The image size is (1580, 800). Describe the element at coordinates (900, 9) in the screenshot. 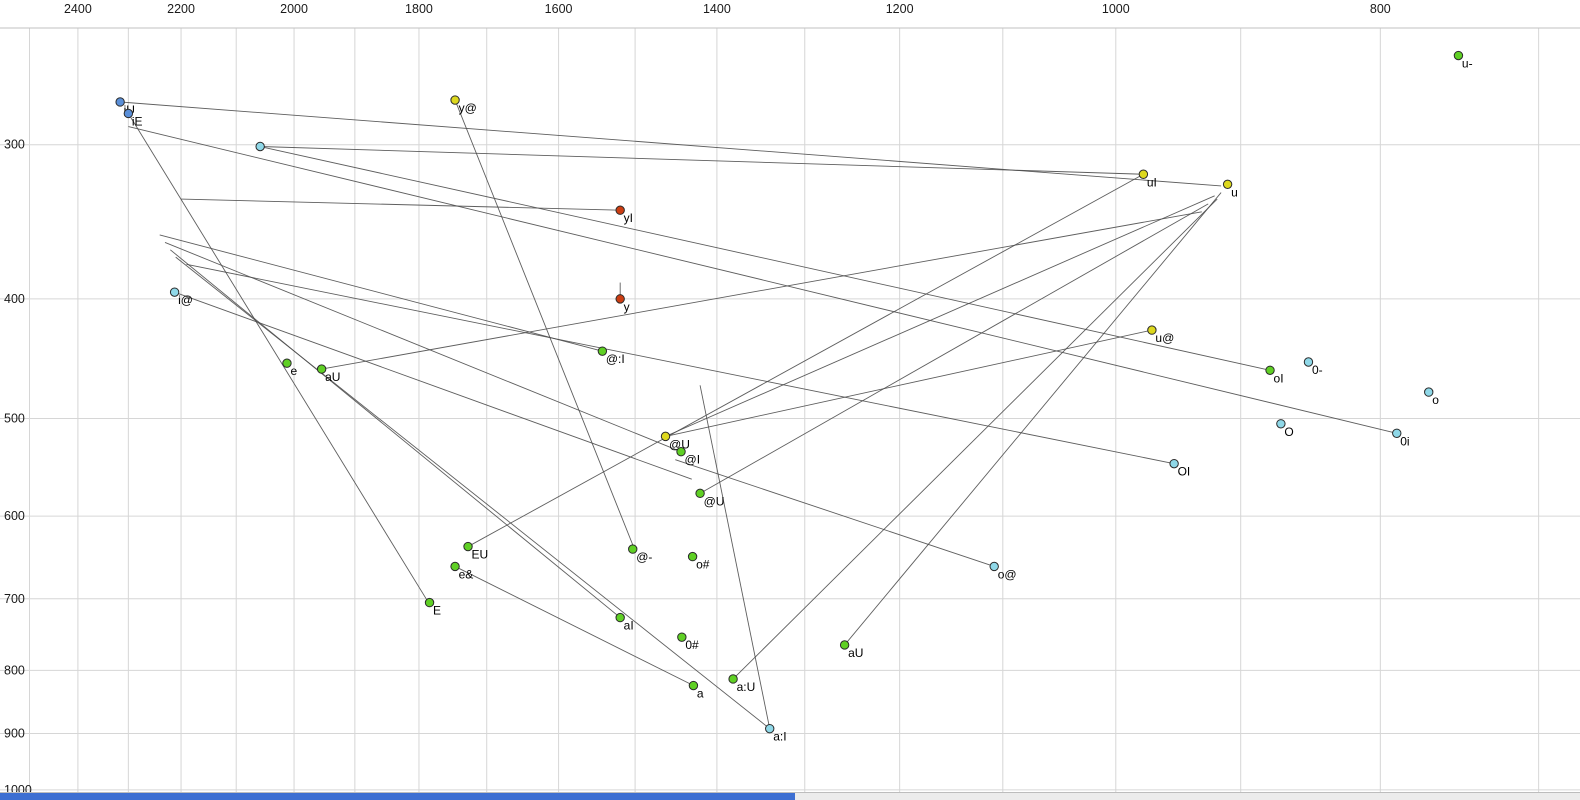

I see `x-axis-tick-label: 1200` at that location.